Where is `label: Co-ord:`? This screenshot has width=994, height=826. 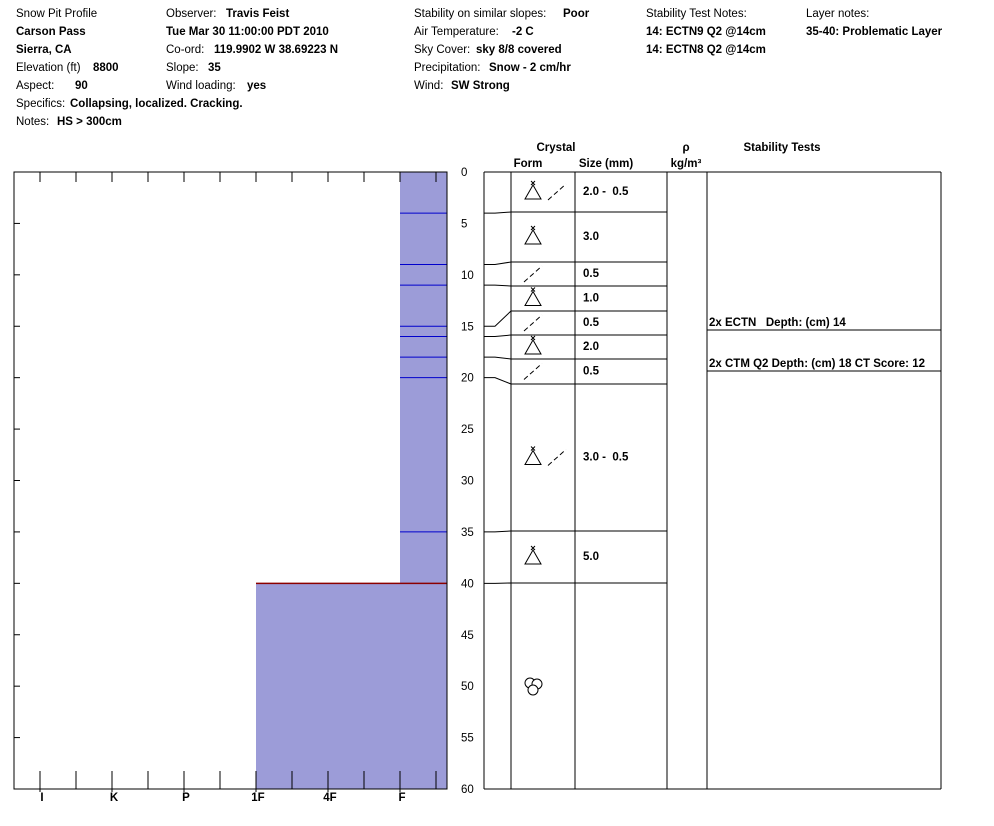
label: Co-ord: is located at coordinates (185, 50).